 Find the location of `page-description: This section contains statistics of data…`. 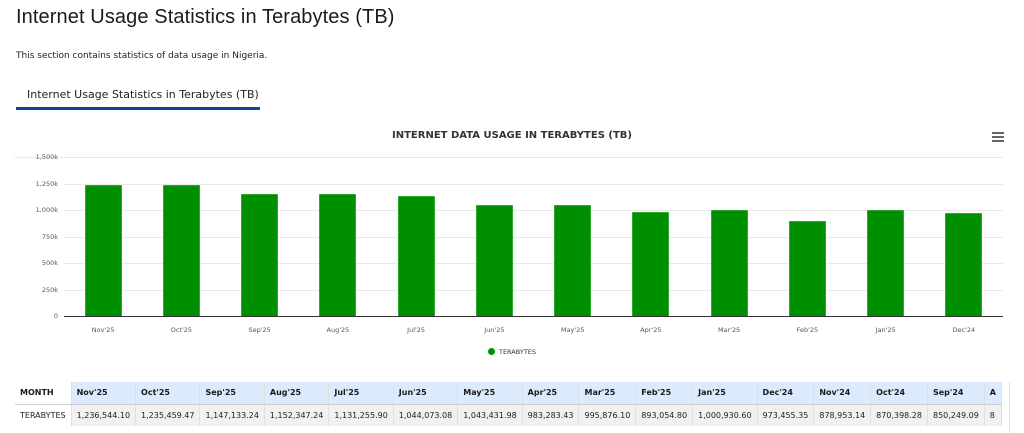

page-description: This section contains statistics of data… is located at coordinates (142, 56).